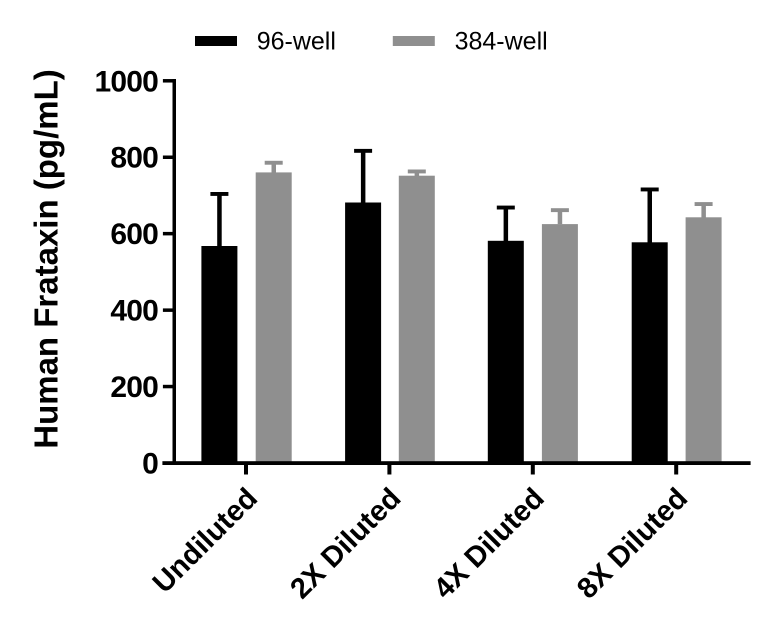 The image size is (768, 633). Describe the element at coordinates (46, 259) in the screenshot. I see `svg-text: Human Frataxin (pg/mL)` at that location.